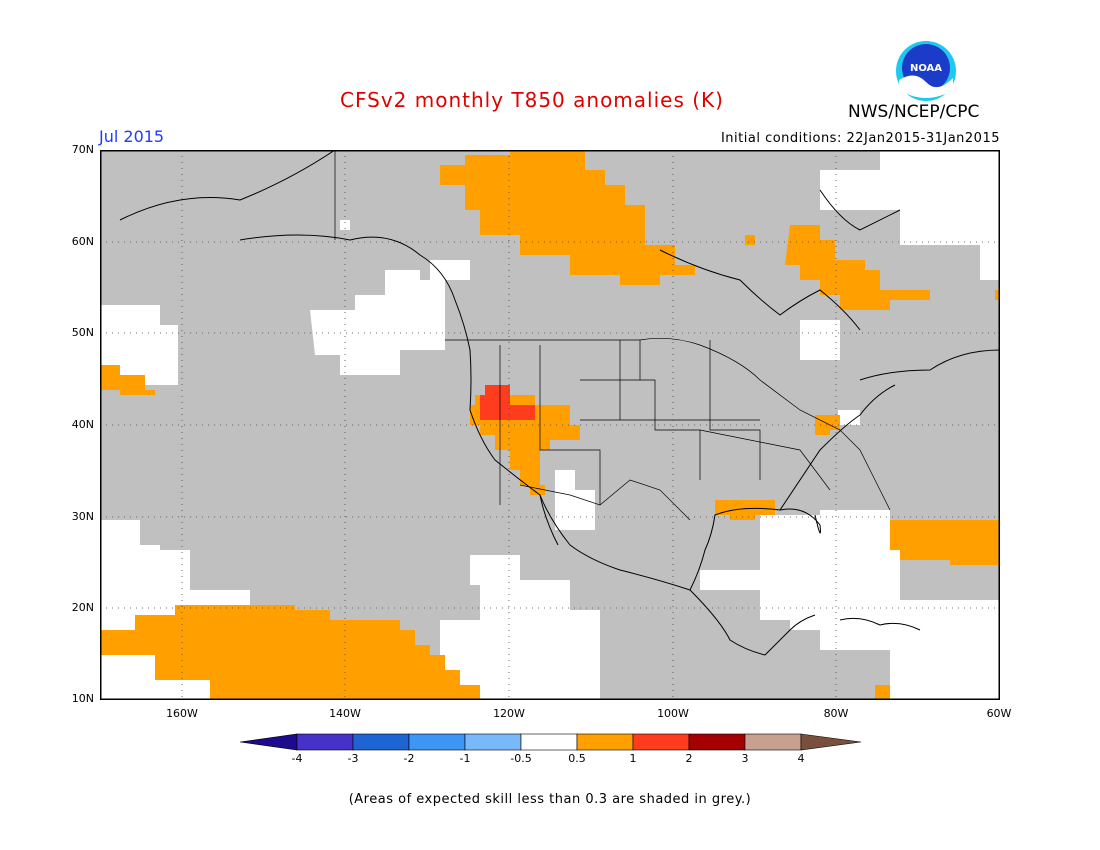 The image size is (1100, 850). Describe the element at coordinates (353, 758) in the screenshot. I see `colorbar-label: -3` at that location.